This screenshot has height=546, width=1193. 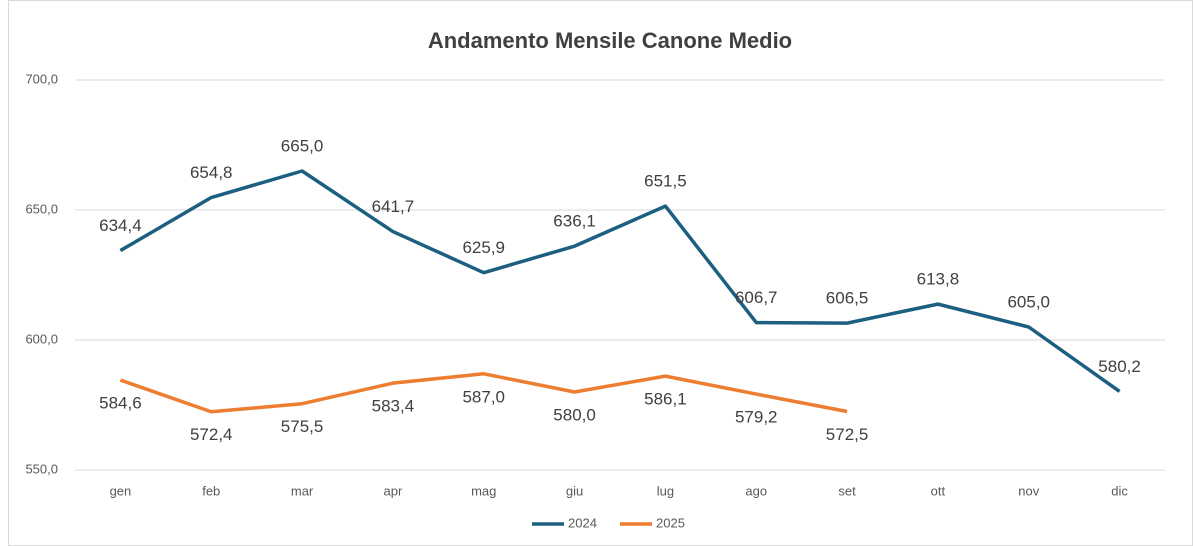 I want to click on x-tick-label: nov, so click(x=1028, y=490).